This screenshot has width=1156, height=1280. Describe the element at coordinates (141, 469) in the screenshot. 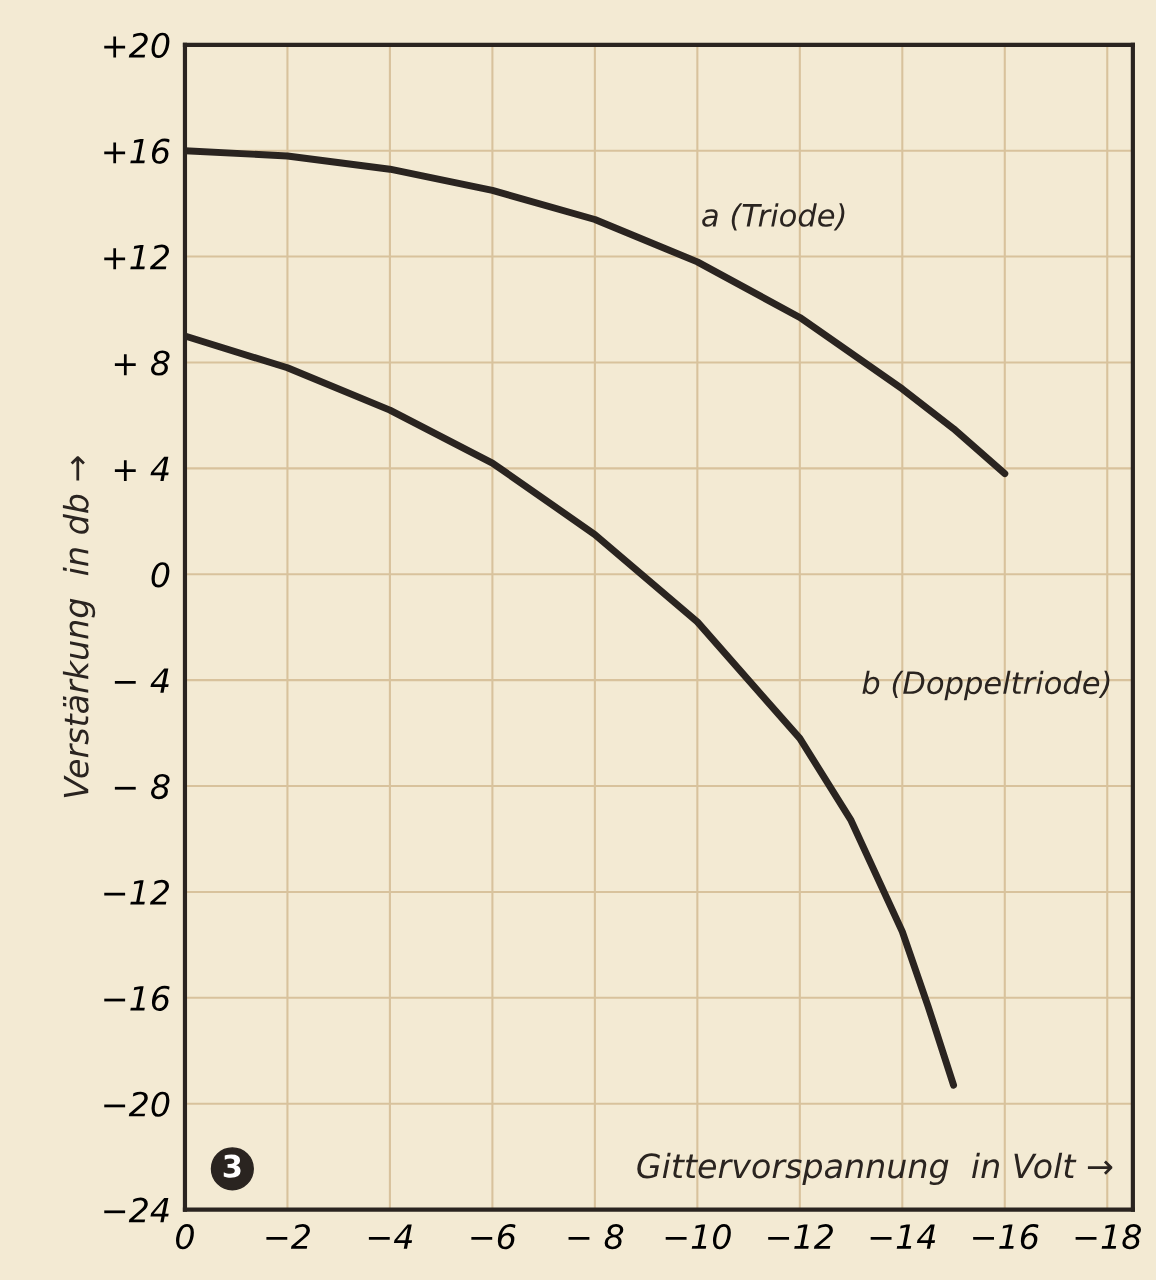

I see `y-tick-label: + 4` at that location.